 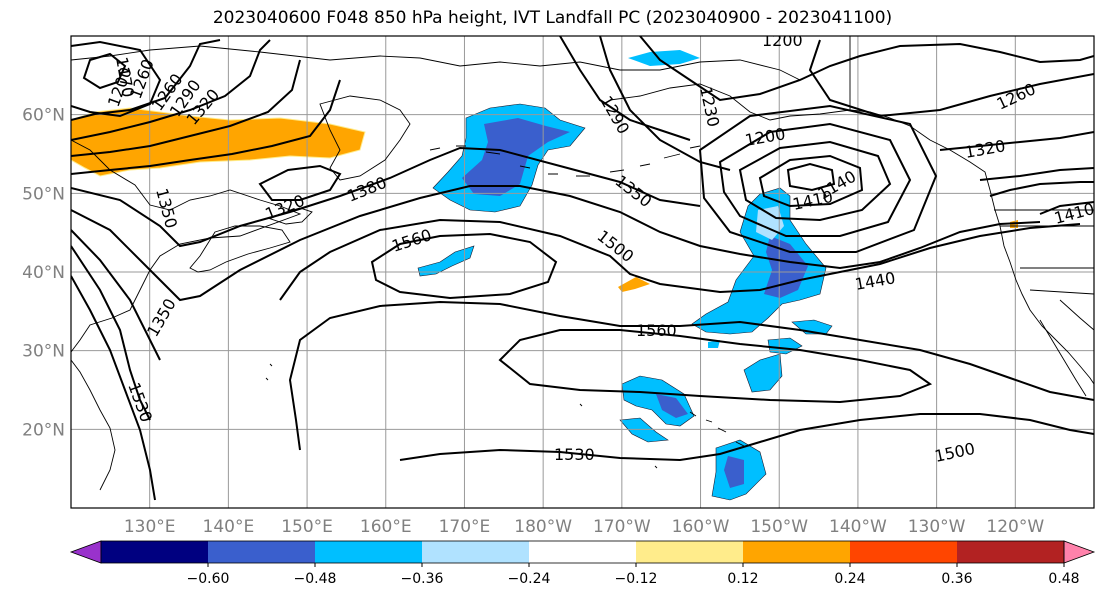 What do you see at coordinates (956, 579) in the screenshot?
I see `colorbar-tick-label: 0.36` at bounding box center [956, 579].